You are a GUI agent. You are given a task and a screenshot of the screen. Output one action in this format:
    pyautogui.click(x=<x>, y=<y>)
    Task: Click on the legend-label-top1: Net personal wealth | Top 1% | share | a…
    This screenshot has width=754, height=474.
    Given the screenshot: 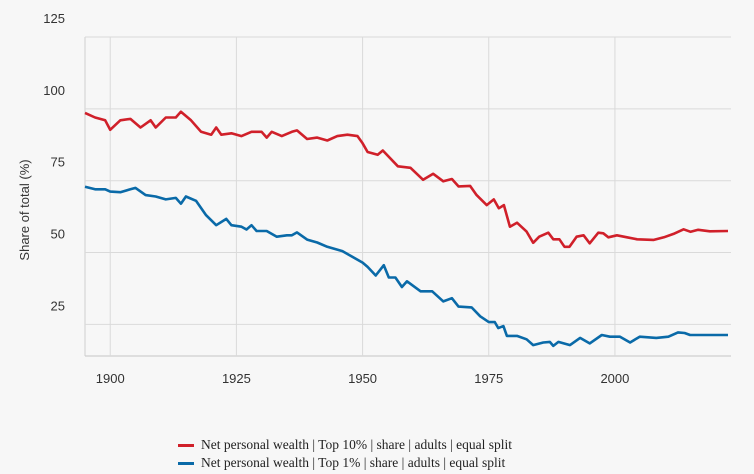 What is the action you would take?
    pyautogui.click(x=353, y=462)
    